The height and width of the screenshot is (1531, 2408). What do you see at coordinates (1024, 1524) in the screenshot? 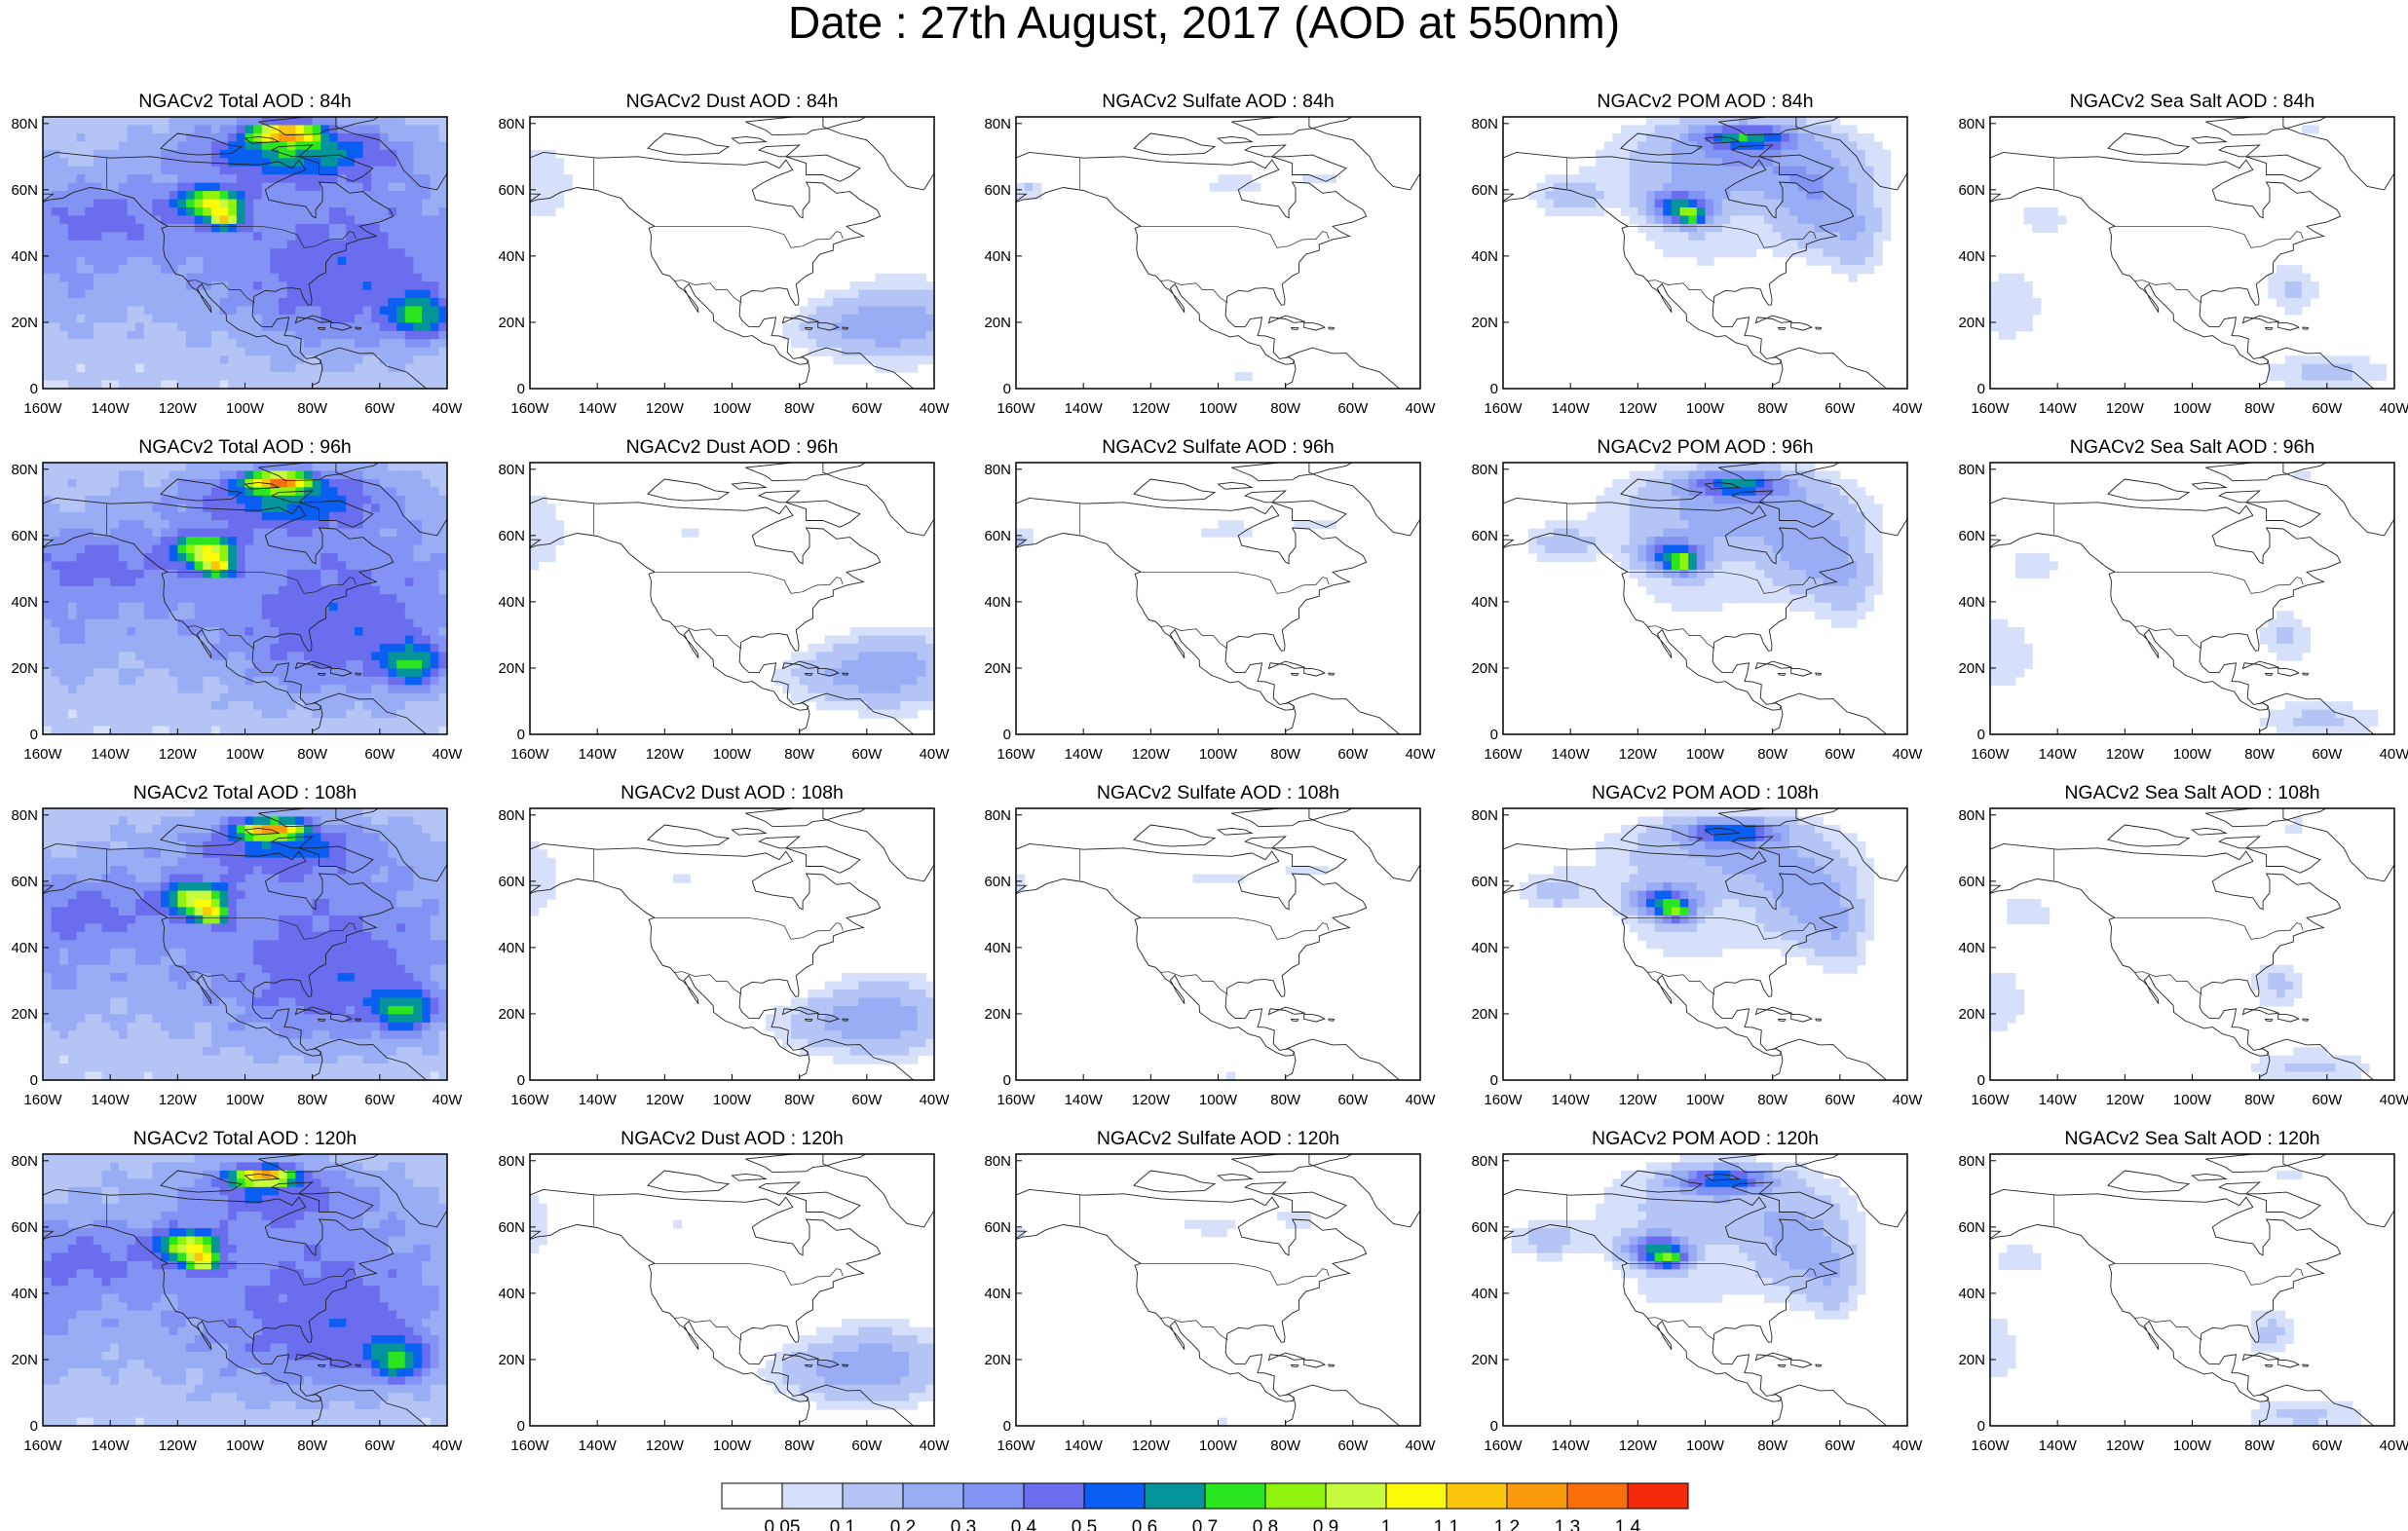
I see `colorbar-label: 0.4` at bounding box center [1024, 1524].